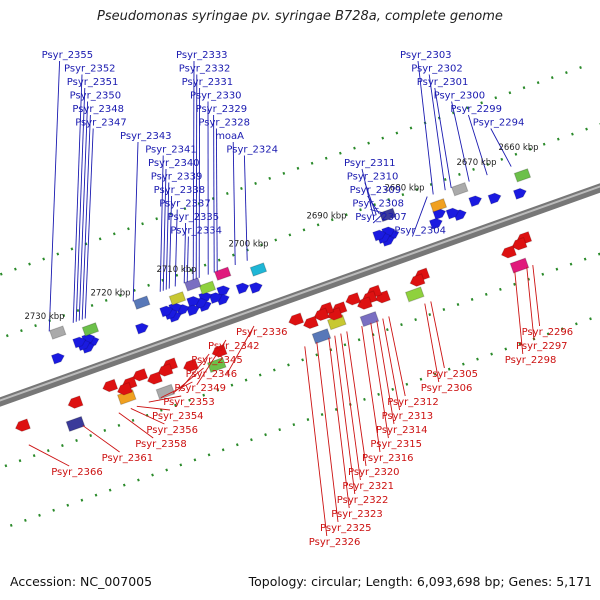 The width and height of the screenshot is (600, 600). I want to click on gene-label-Psyr_2330: Psyr_2330, so click(216, 96).